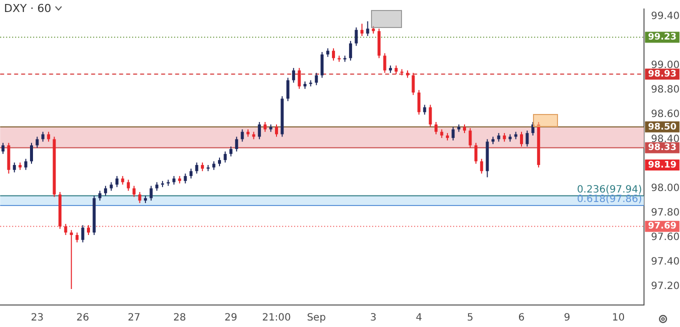 Image resolution: width=680 pixels, height=327 pixels. What do you see at coordinates (662, 165) in the screenshot?
I see `annotation: 98.19` at bounding box center [662, 165].